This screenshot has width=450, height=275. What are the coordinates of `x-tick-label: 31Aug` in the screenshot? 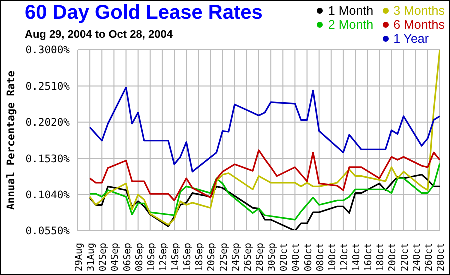 It's located at (92, 257).